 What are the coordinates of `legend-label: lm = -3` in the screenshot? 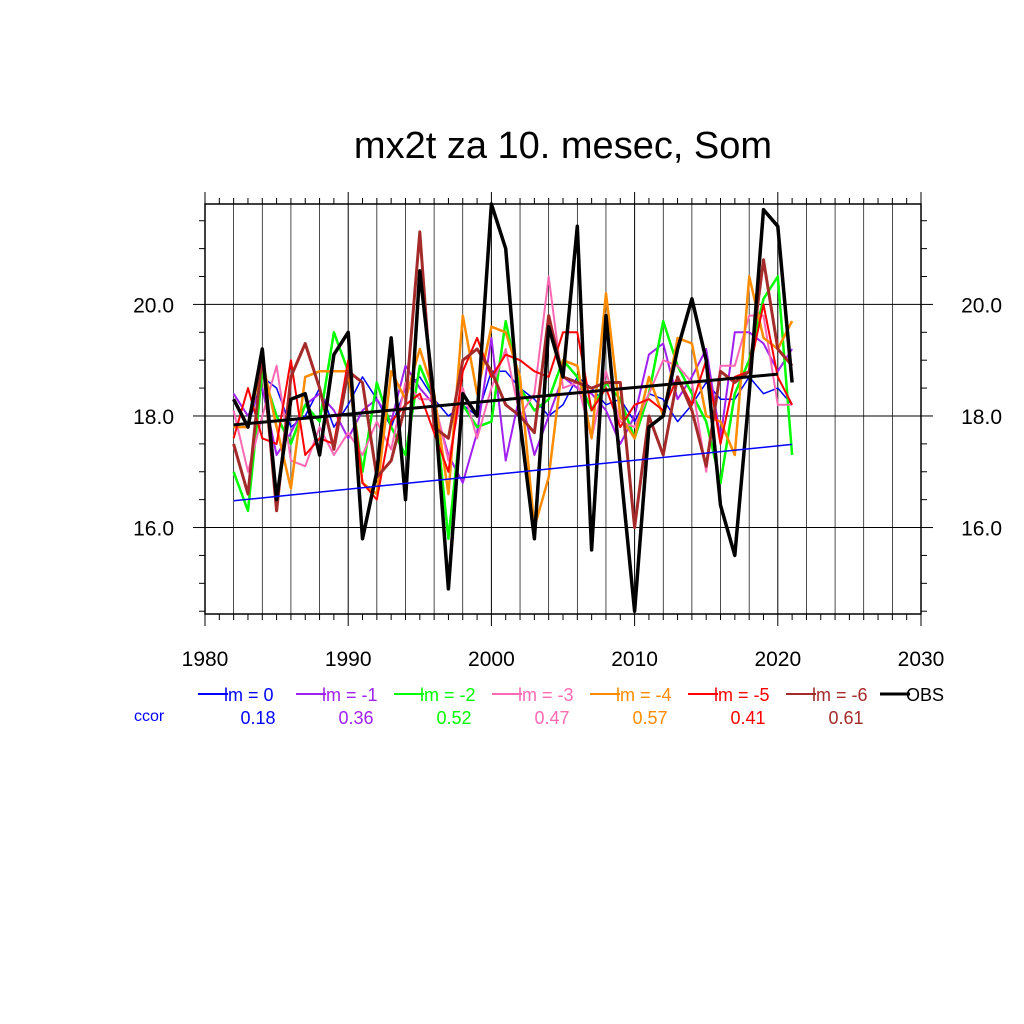 It's located at (546, 695).